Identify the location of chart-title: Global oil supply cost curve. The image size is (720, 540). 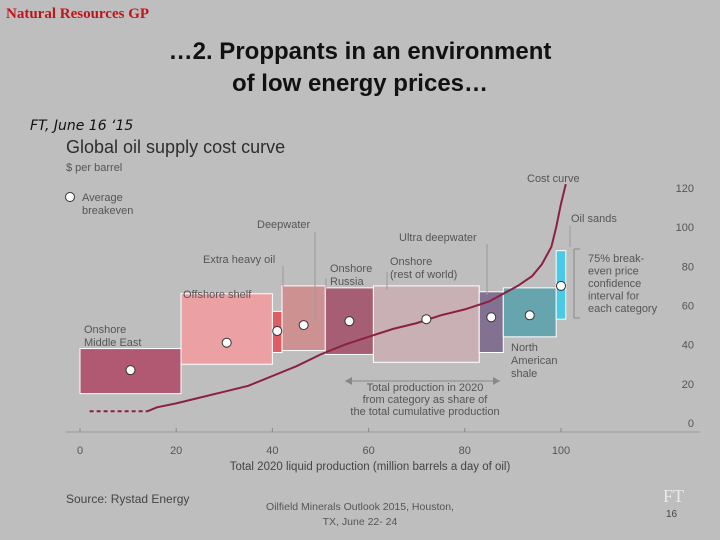
(176, 147).